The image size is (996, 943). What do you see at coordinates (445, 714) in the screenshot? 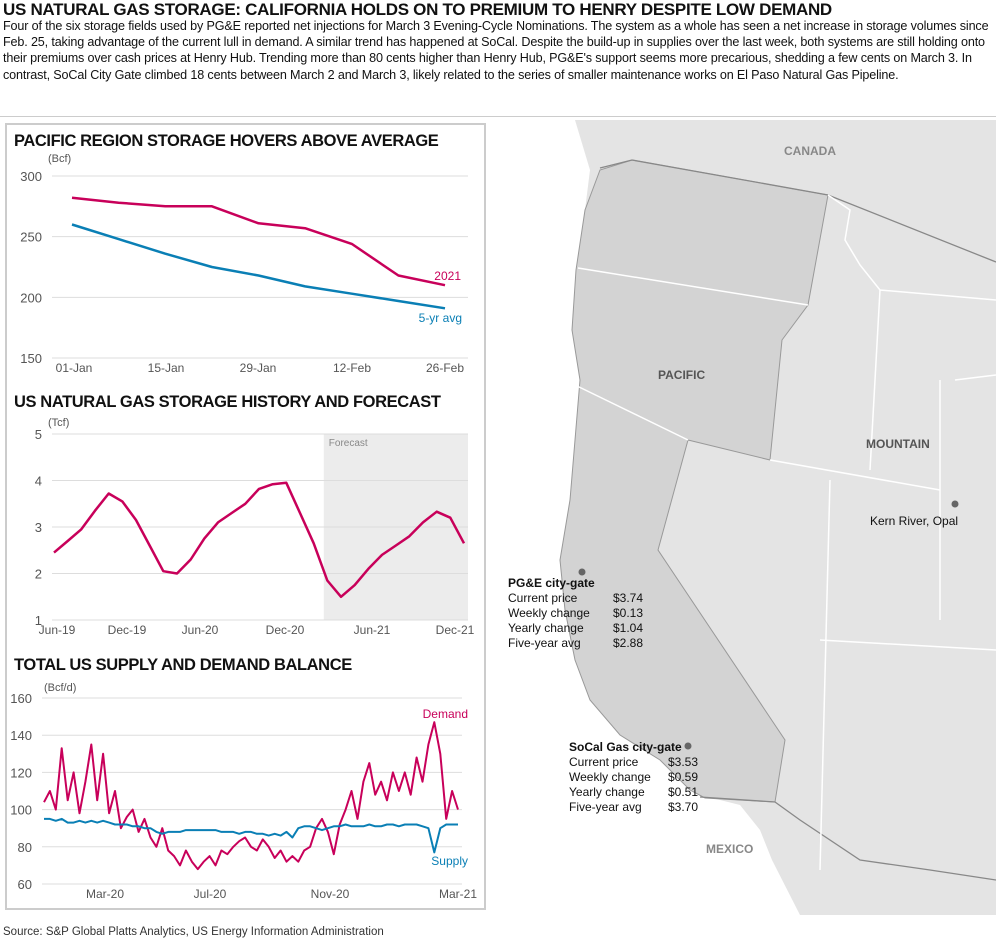
I see `series-label-demand: Demand` at bounding box center [445, 714].